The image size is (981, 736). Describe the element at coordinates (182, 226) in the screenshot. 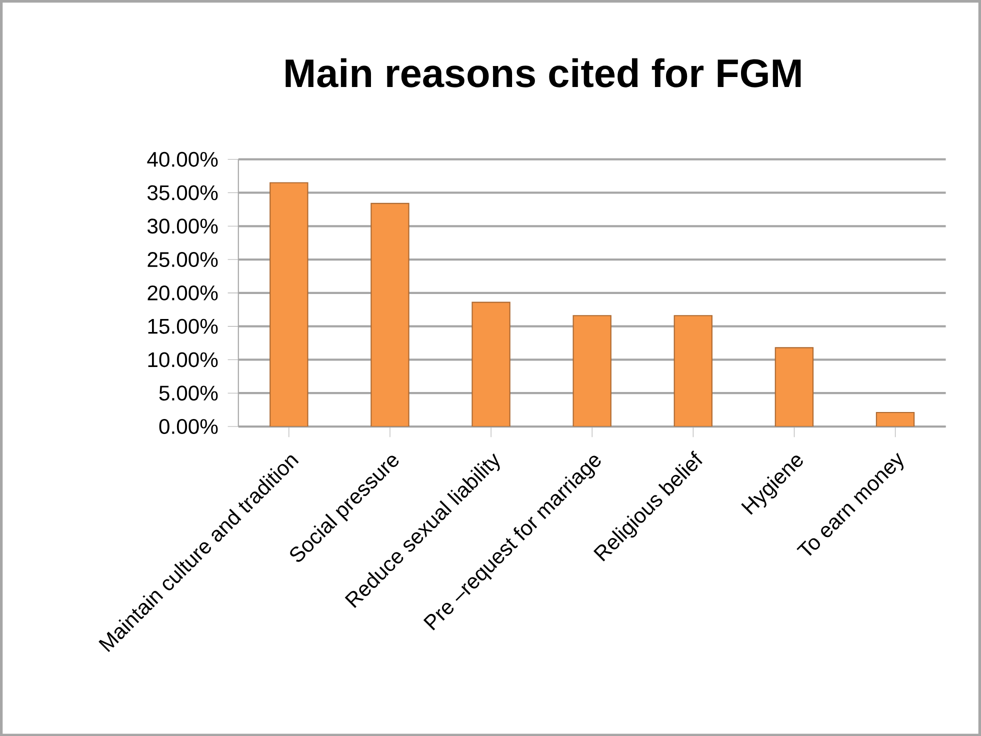

I see `y-tick-label: 30.00%` at that location.